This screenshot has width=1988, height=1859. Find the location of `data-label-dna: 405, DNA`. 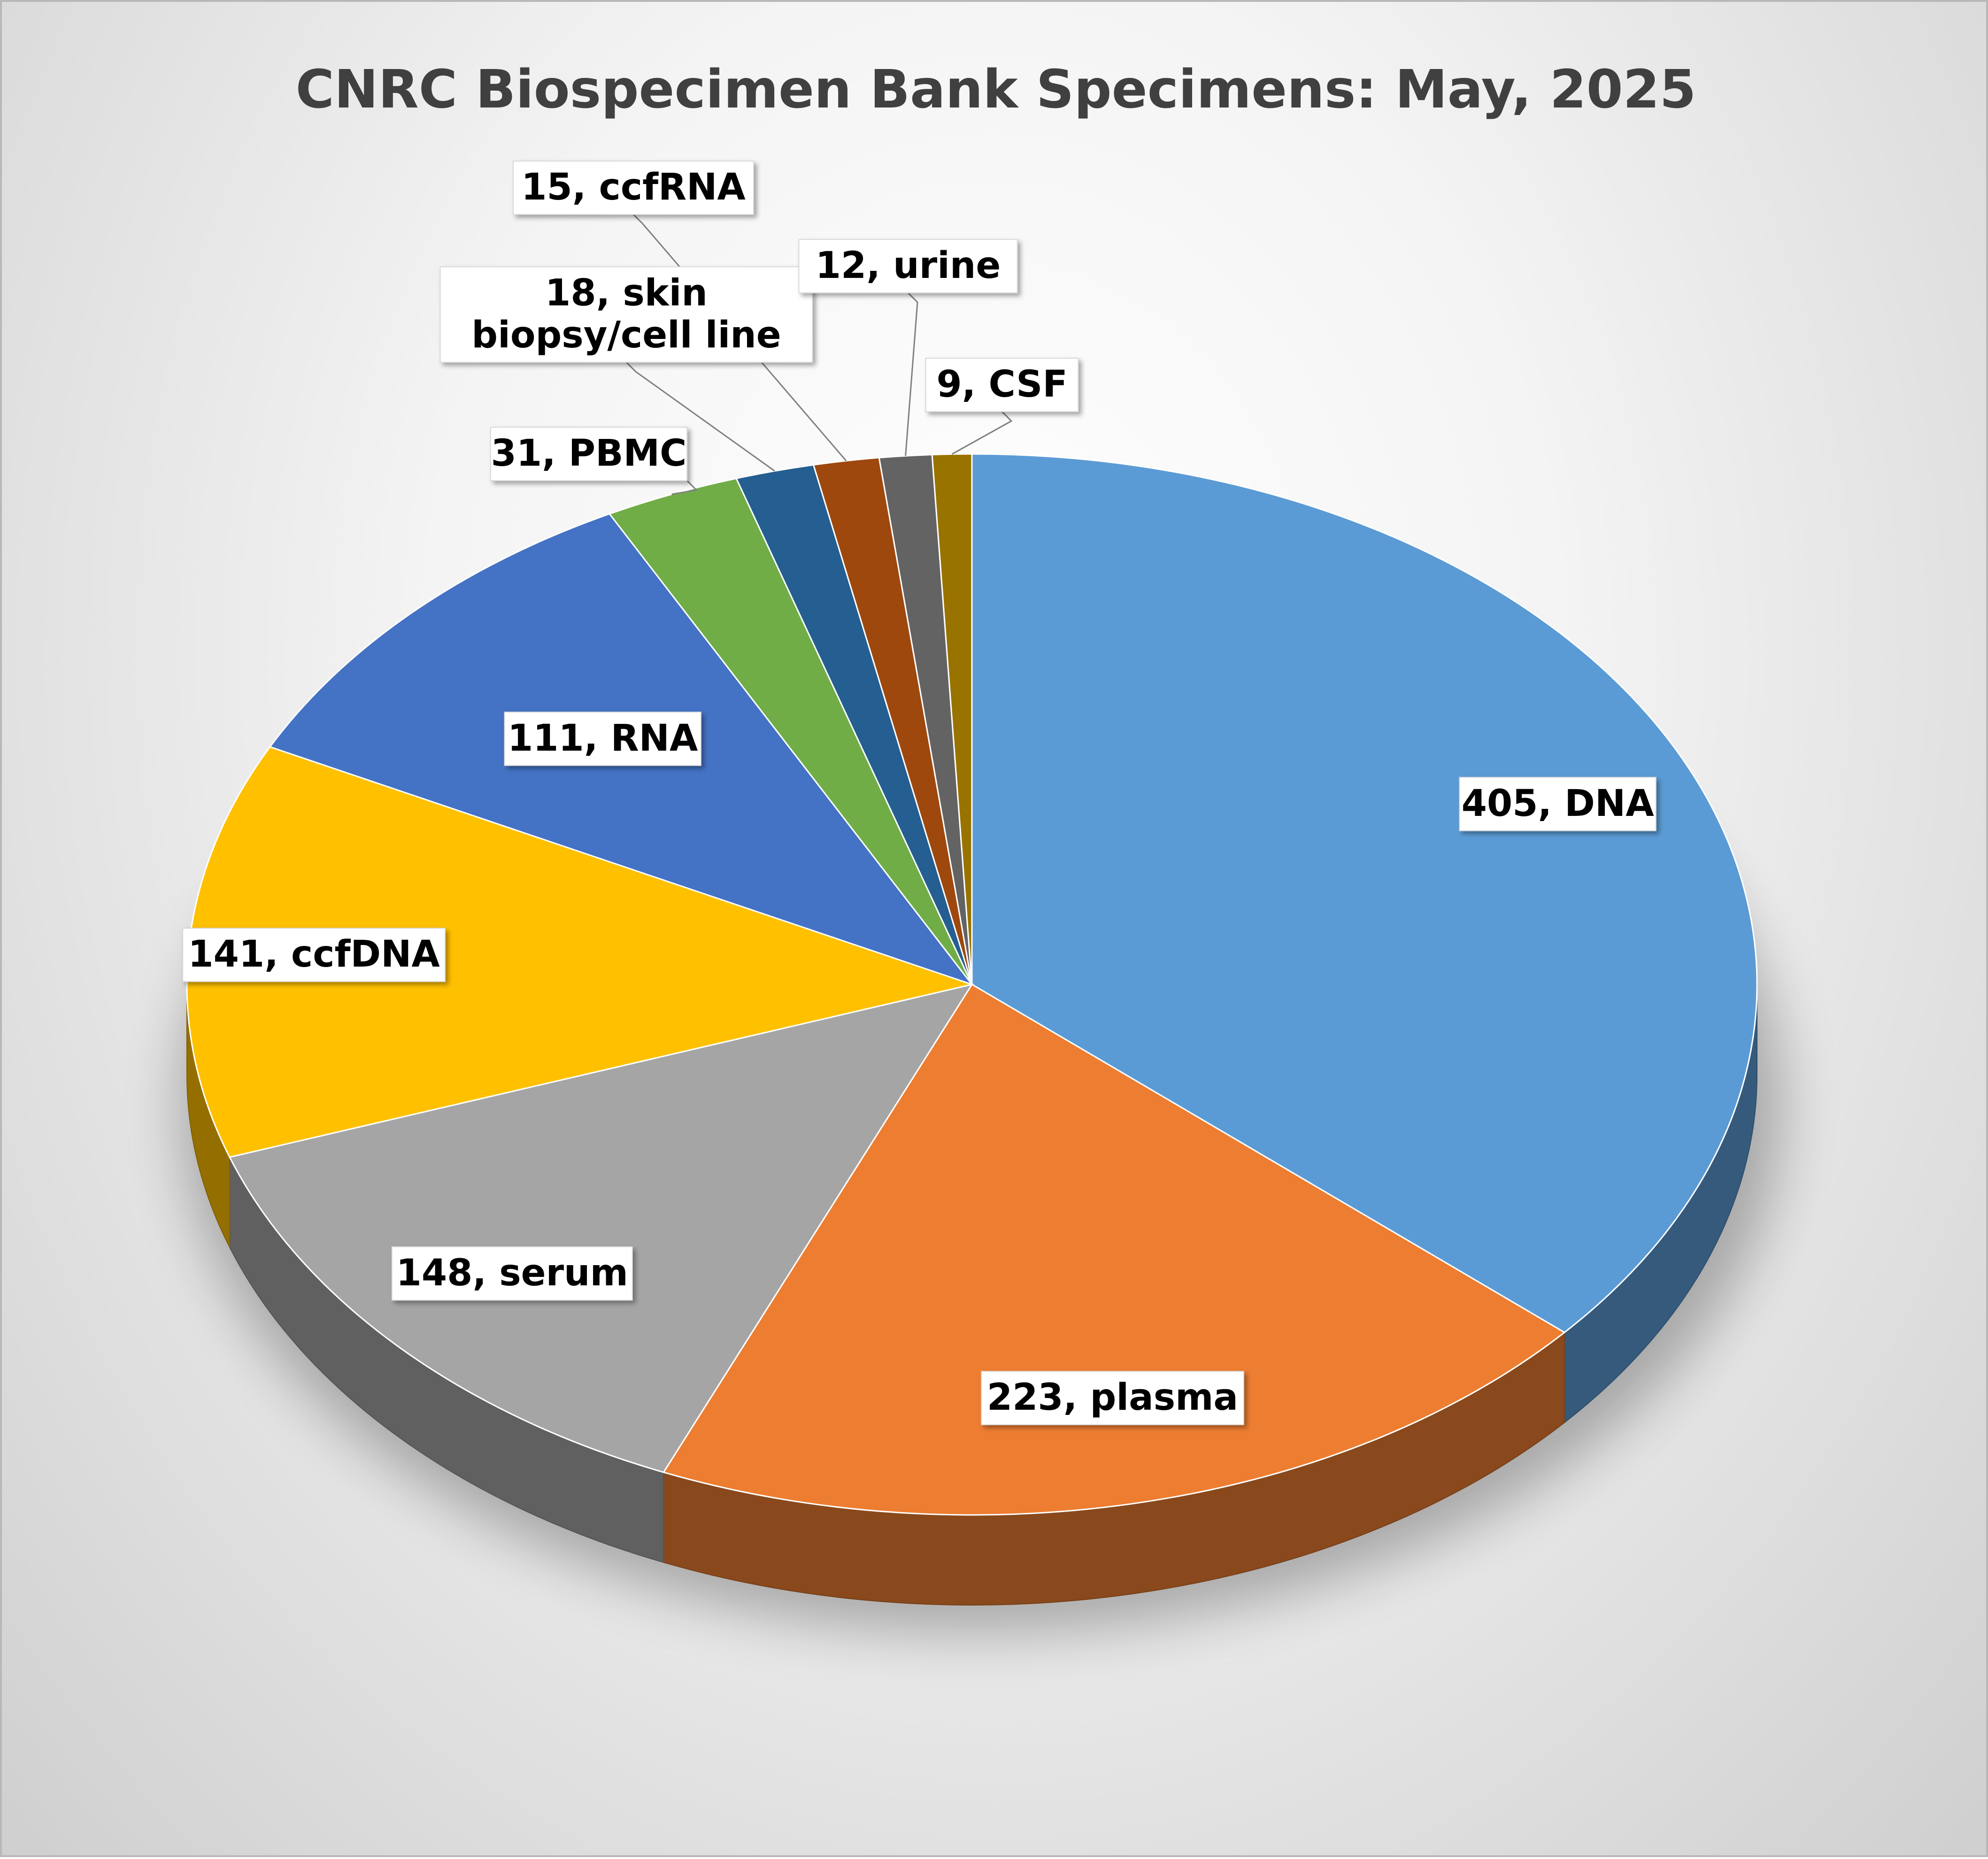

data-label-dna: 405, DNA is located at coordinates (1558, 804).